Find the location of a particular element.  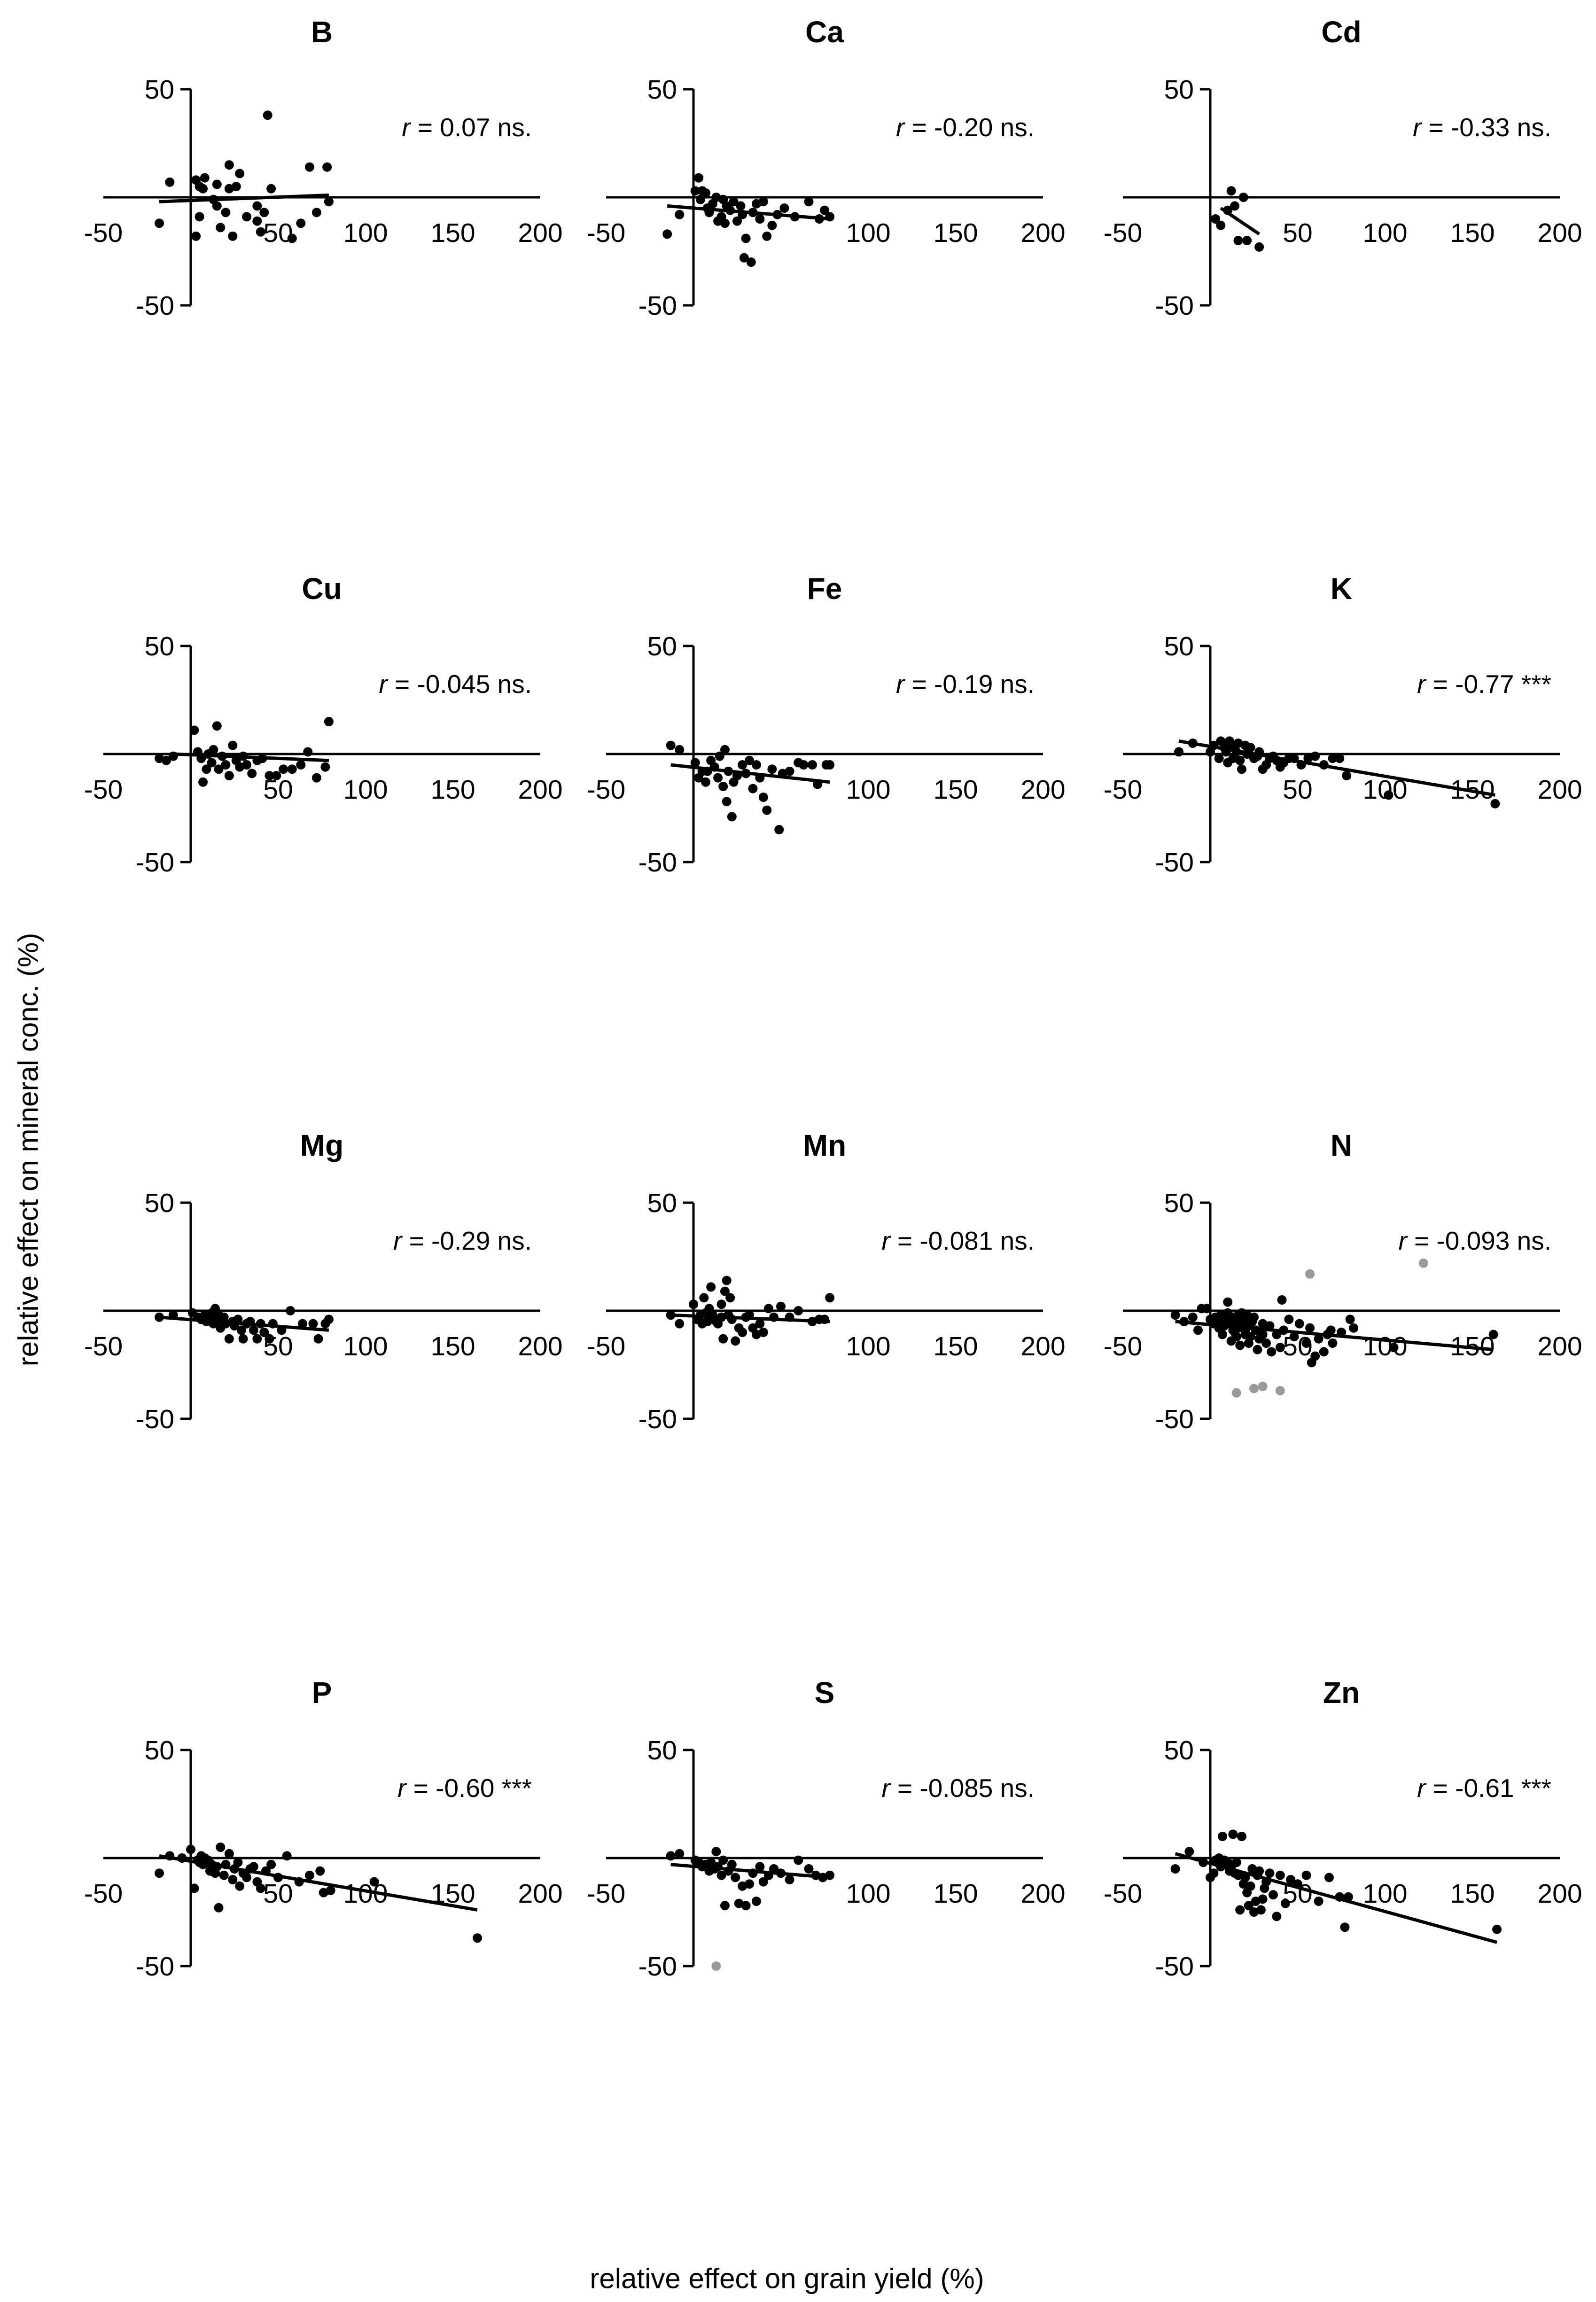

r-value: = -0.29 ns. is located at coordinates (467, 1240).